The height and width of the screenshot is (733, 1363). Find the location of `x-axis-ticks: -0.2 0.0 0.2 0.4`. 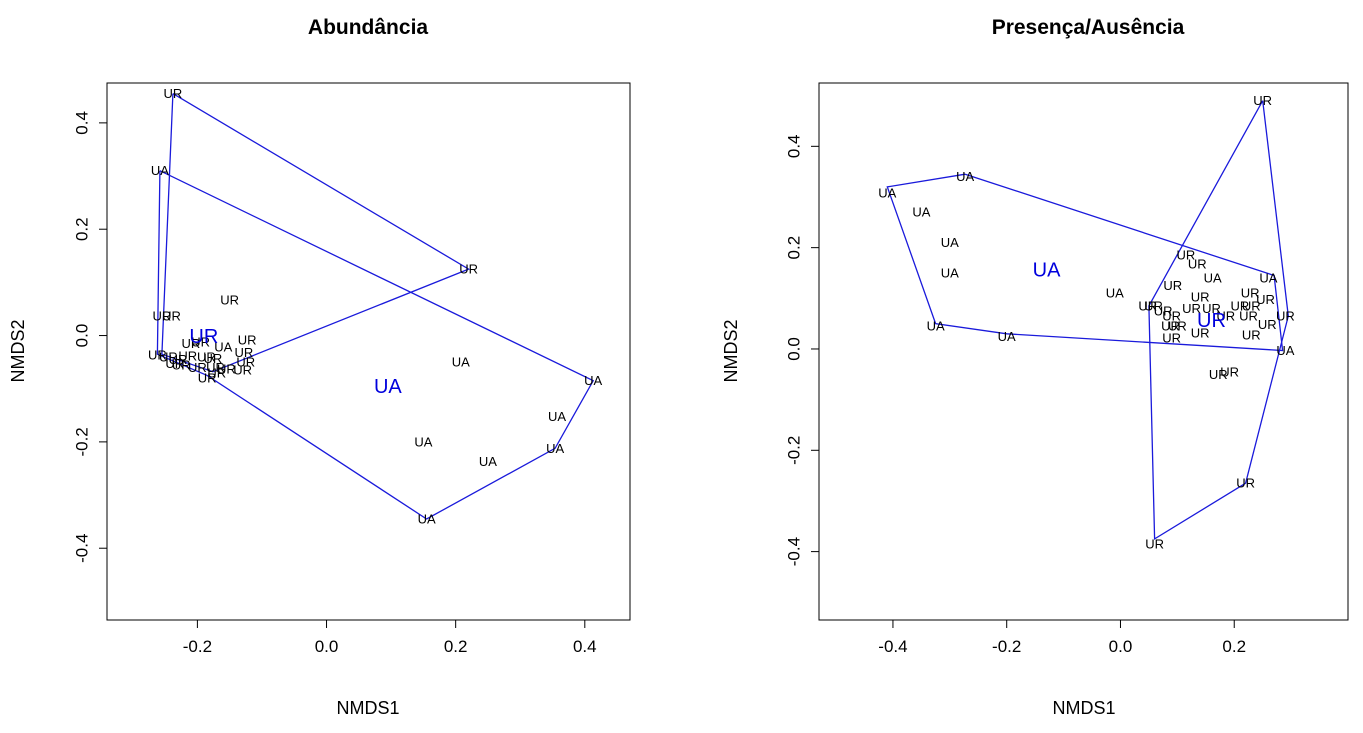

x-axis-ticks: -0.2 0.0 0.2 0.4 is located at coordinates (390, 638).